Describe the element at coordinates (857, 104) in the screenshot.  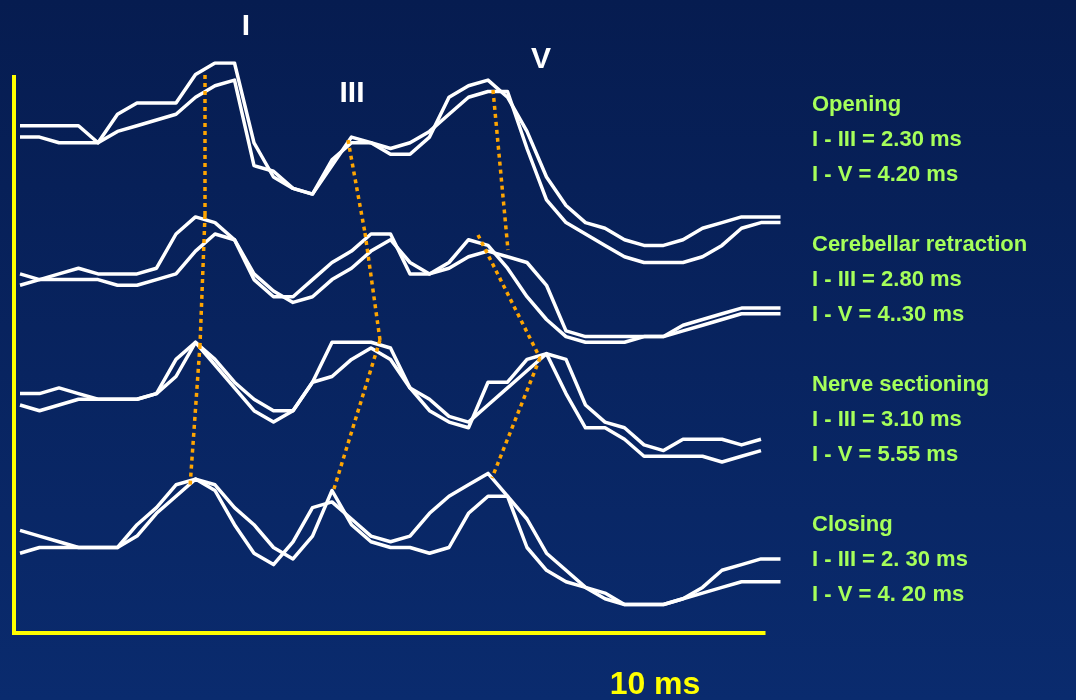
I see `text: Opening` at that location.